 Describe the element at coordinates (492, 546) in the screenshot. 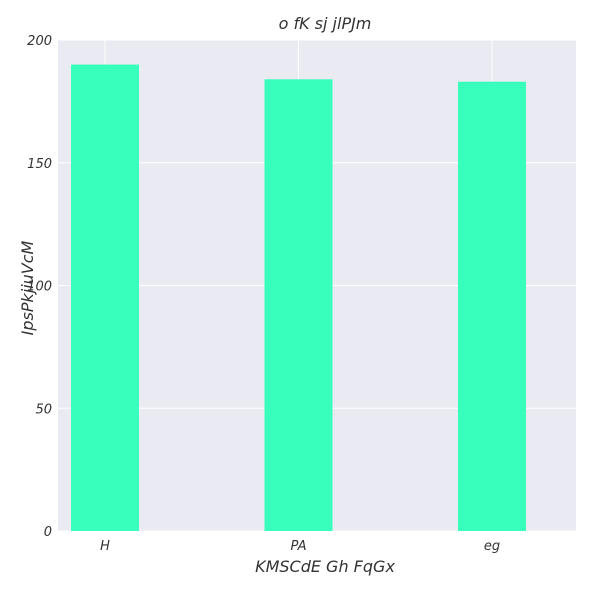

I see `x-tick-label: eg` at that location.